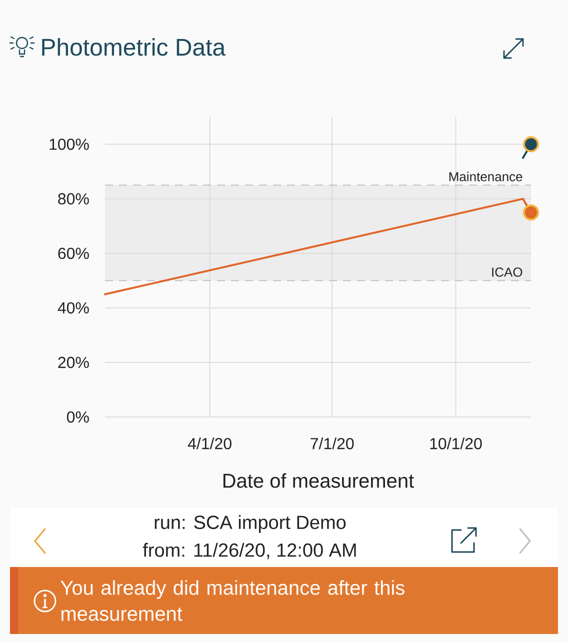 Image resolution: width=568 pixels, height=642 pixels. What do you see at coordinates (77, 417) in the screenshot?
I see `y-tick-label: 0%` at bounding box center [77, 417].